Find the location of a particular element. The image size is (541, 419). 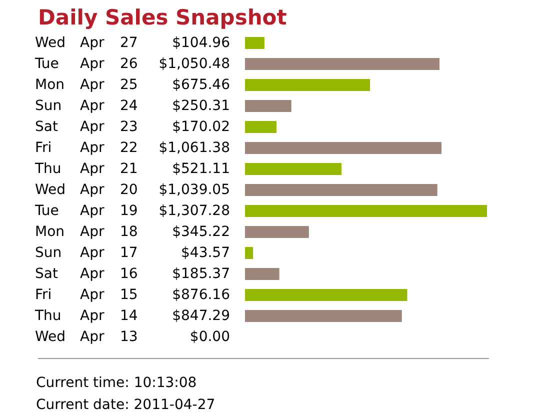

data-label: $104.96 is located at coordinates (201, 43).